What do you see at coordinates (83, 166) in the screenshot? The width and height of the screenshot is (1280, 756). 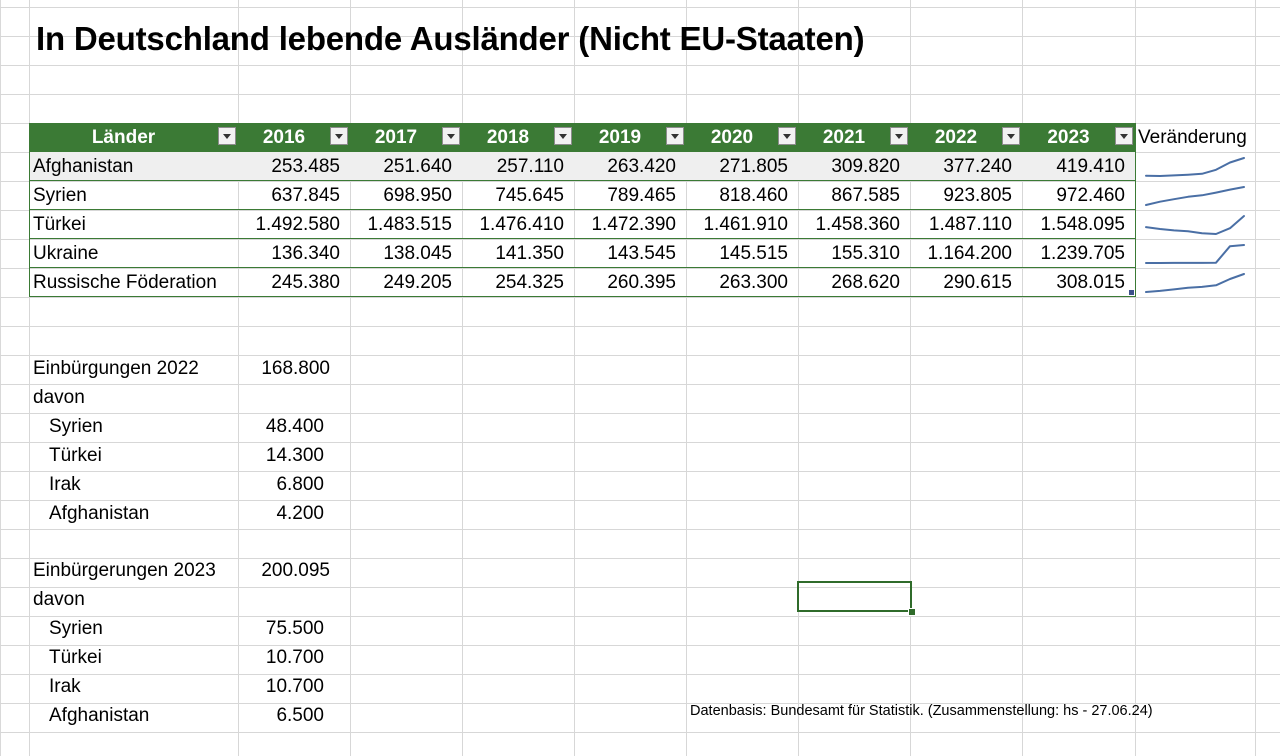 I see `country-cell: Afghanistan` at bounding box center [83, 166].